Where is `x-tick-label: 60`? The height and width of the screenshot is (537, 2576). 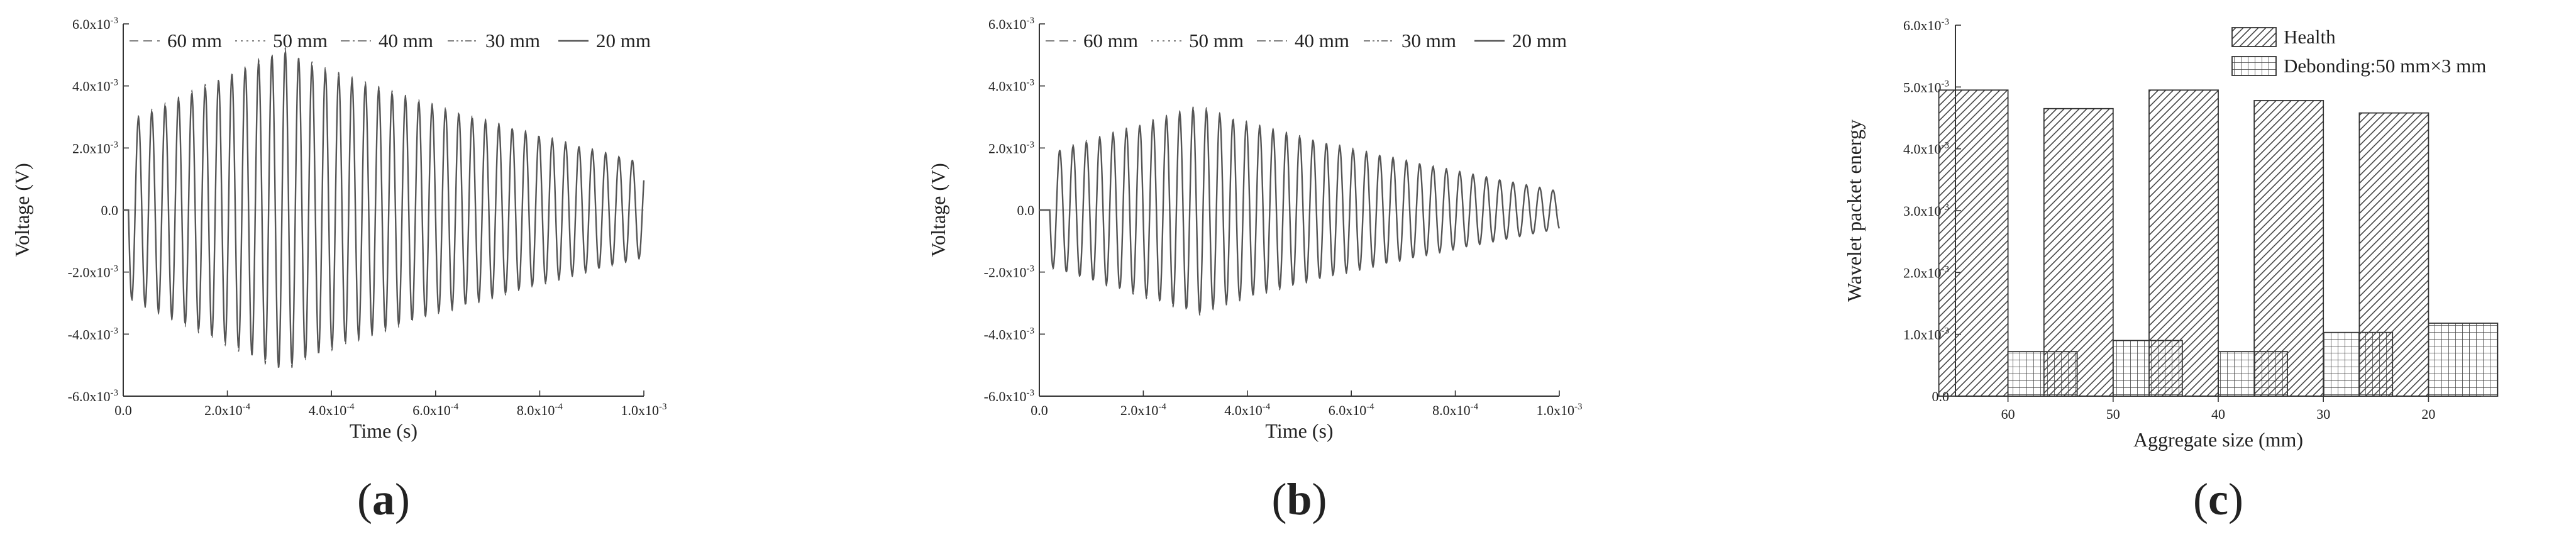 x-tick-label: 60 is located at coordinates (2008, 414).